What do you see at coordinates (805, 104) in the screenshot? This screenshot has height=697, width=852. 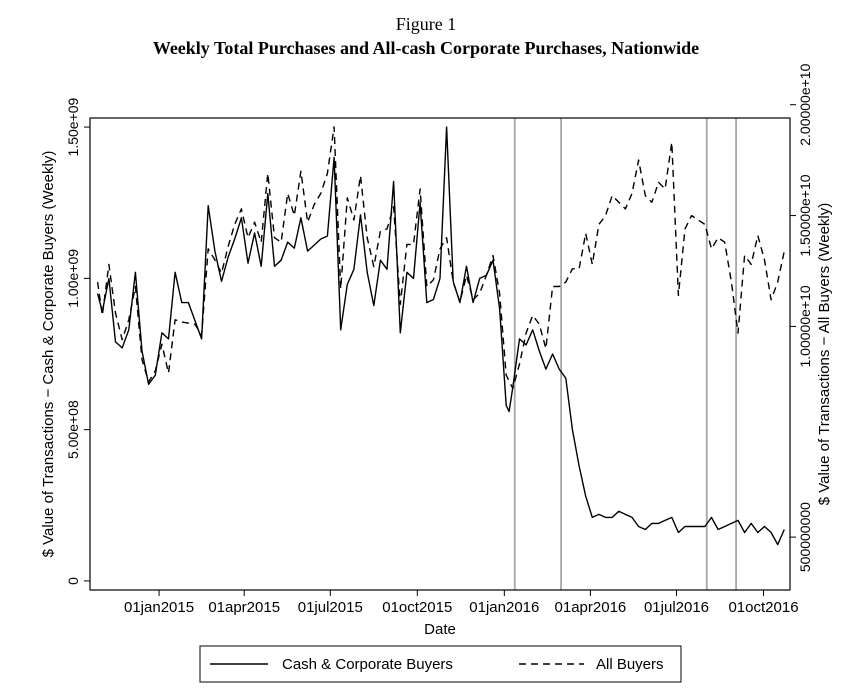 I see `right-y-tick-label-3: 2.00000e+10` at bounding box center [805, 104].